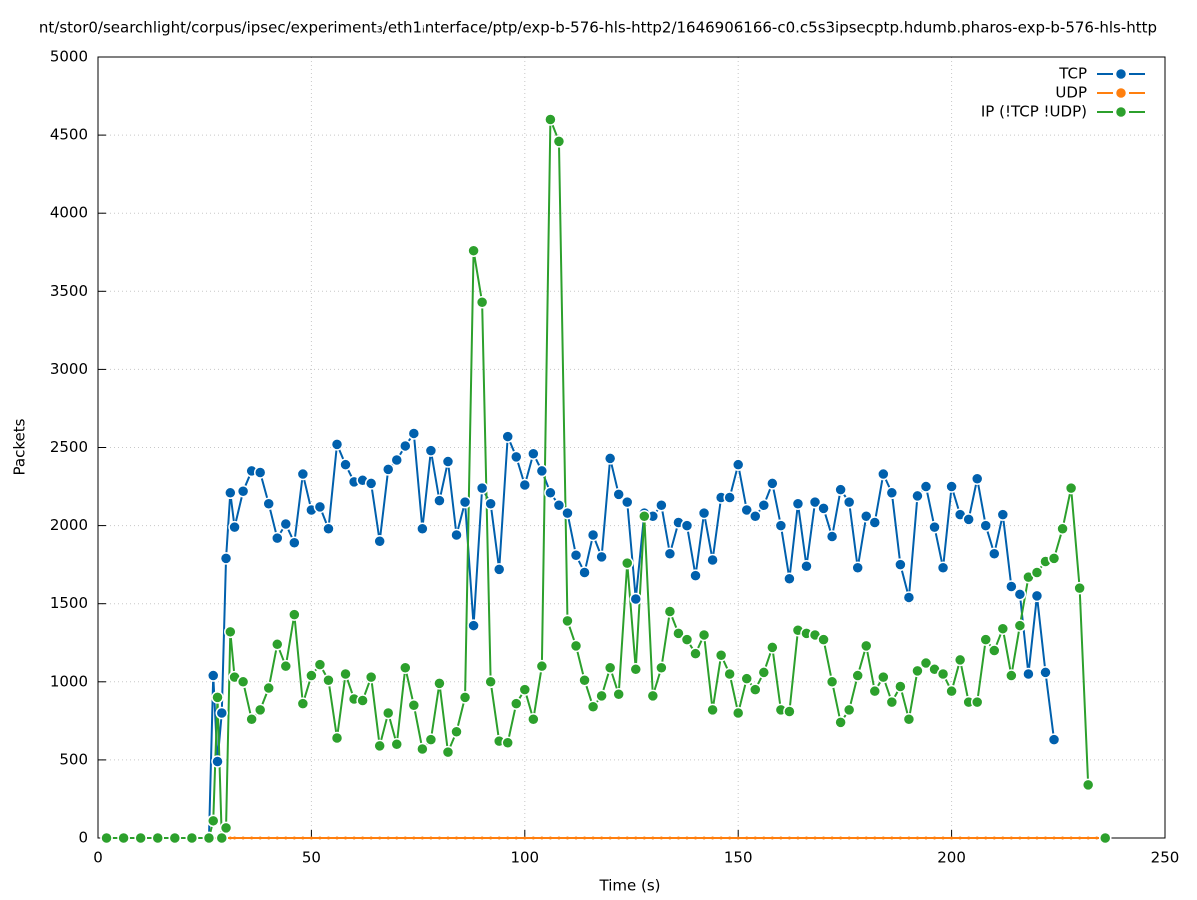  Describe the element at coordinates (69, 57) in the screenshot. I see `y-tick-label: 5000` at that location.